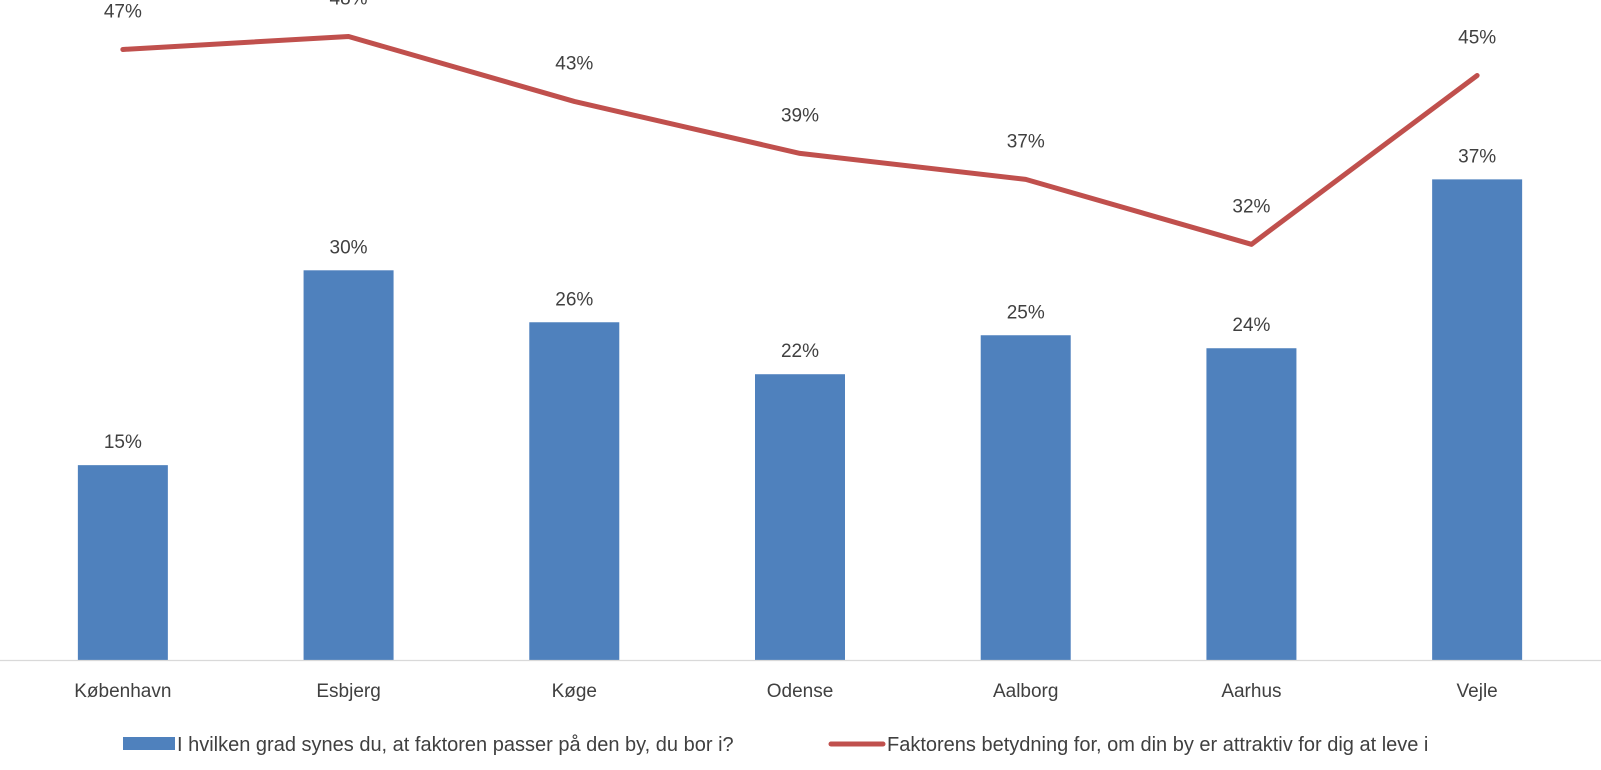 The width and height of the screenshot is (1601, 770). What do you see at coordinates (1477, 691) in the screenshot?
I see `x-tick-label-6: Vejle` at bounding box center [1477, 691].